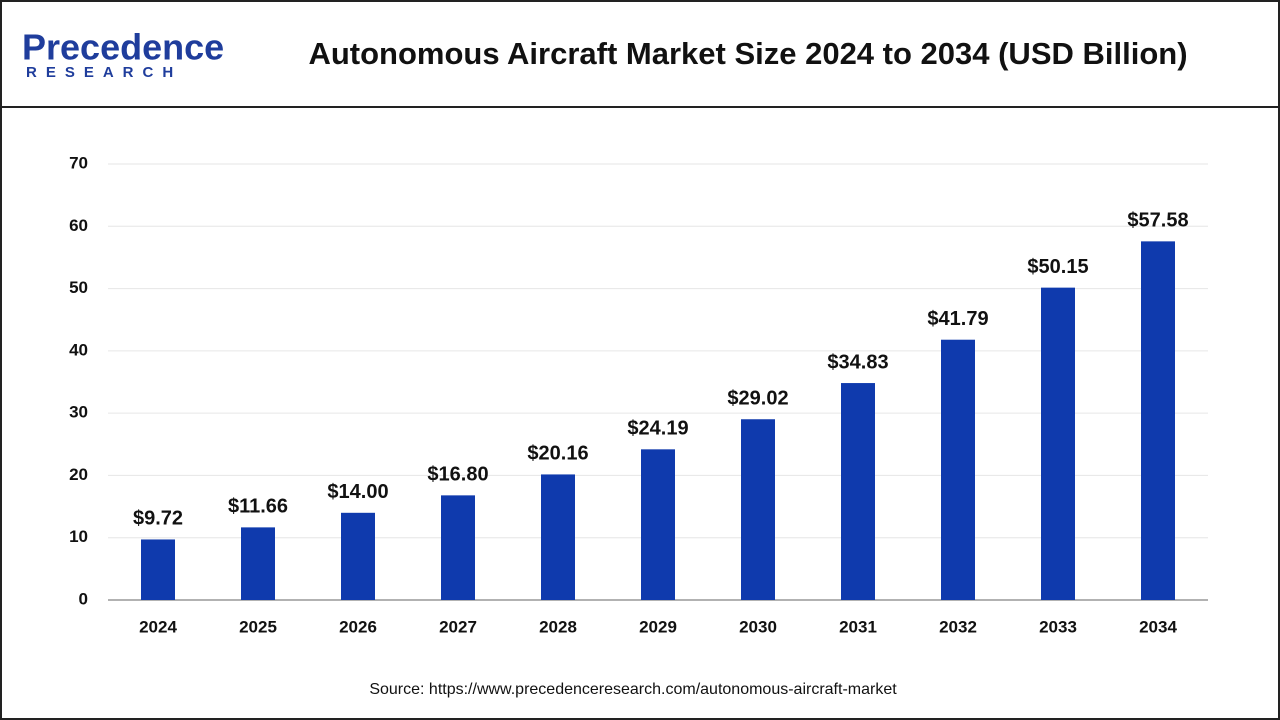  Describe the element at coordinates (858, 626) in the screenshot. I see `x-tick-label: 2031` at that location.